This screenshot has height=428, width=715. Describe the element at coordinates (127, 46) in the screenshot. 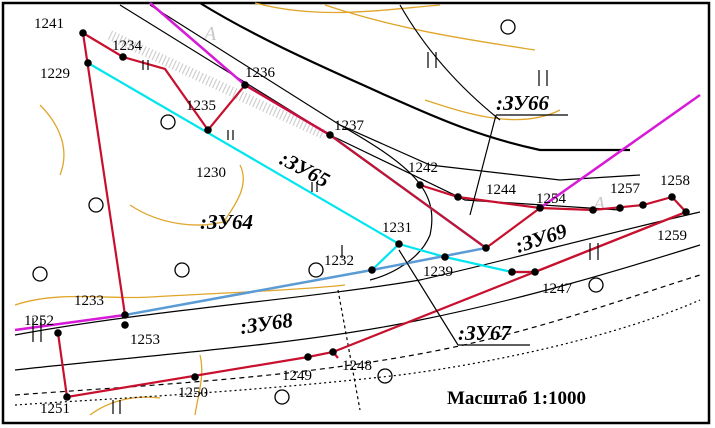

I see `point-label: 1234` at that location.